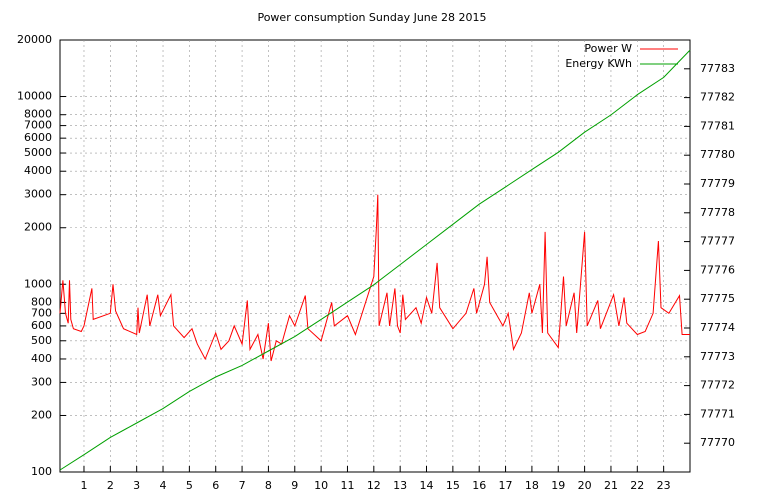 This screenshot has height=500, width=768. I want to click on y-tick-label: 700, so click(41, 312).